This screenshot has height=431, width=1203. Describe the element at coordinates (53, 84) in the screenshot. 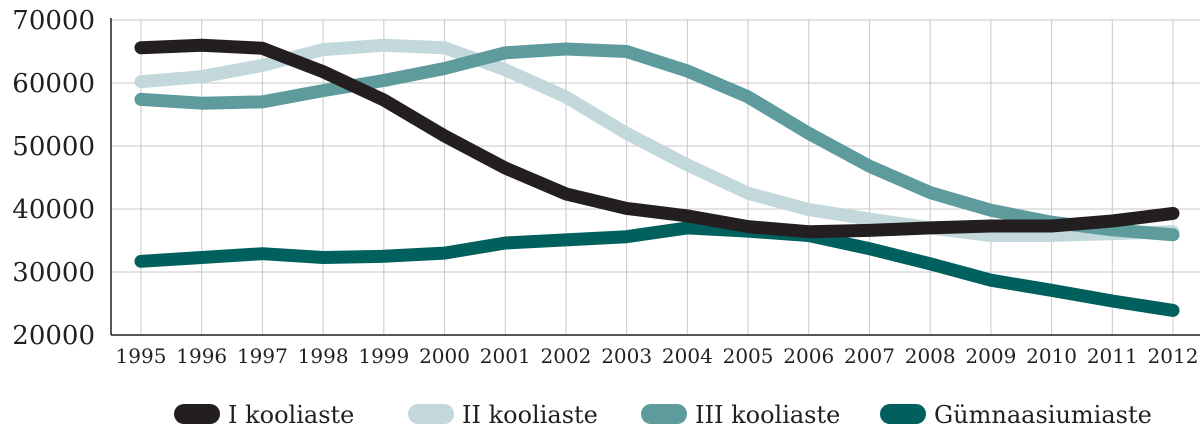

I see `y-tick-label: 60000` at that location.